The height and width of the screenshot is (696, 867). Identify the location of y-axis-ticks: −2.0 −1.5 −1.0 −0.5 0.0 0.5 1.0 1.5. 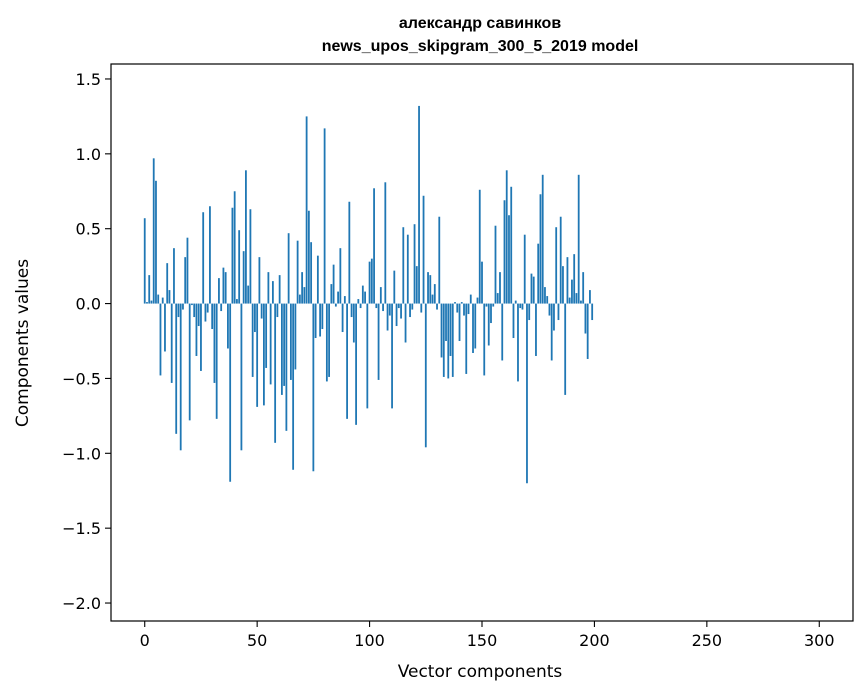
(86, 341).